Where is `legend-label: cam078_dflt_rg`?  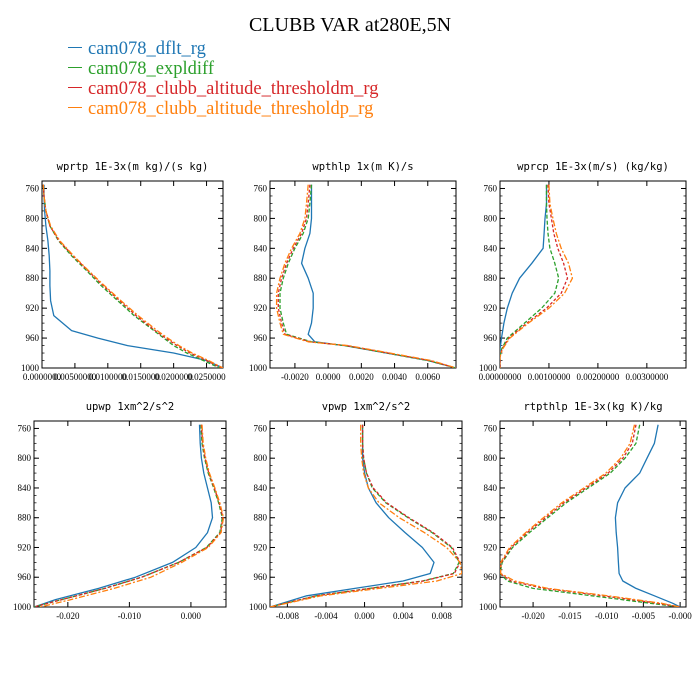 legend-label: cam078_dflt_rg is located at coordinates (147, 49).